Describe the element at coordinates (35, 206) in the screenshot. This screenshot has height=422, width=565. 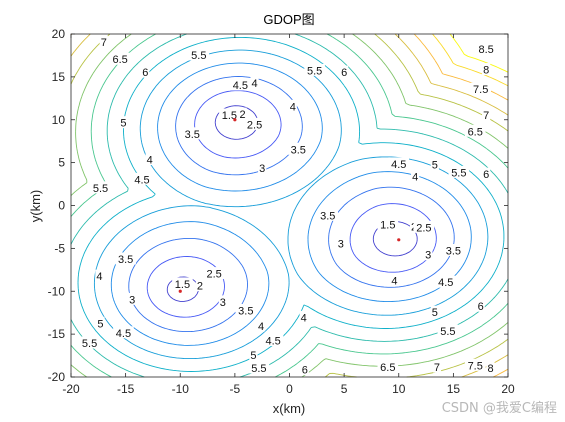
I see `y-axis-label: y(km)` at that location.